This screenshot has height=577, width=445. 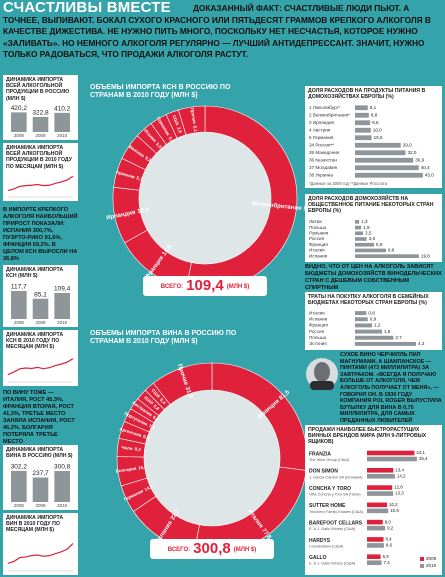 What do you see at coordinates (321, 137) in the screenshot?
I see `y-tick-label: 5 Германия` at bounding box center [321, 137].